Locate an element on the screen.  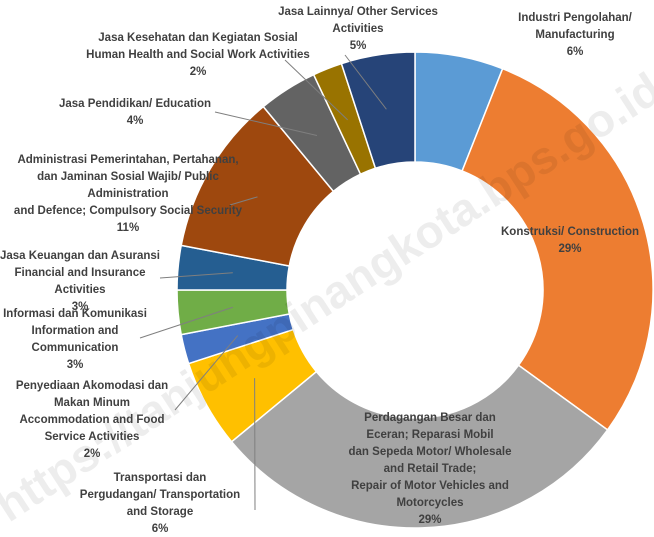
label-line: Konstruksi/ Construction is located at coordinates (570, 232).